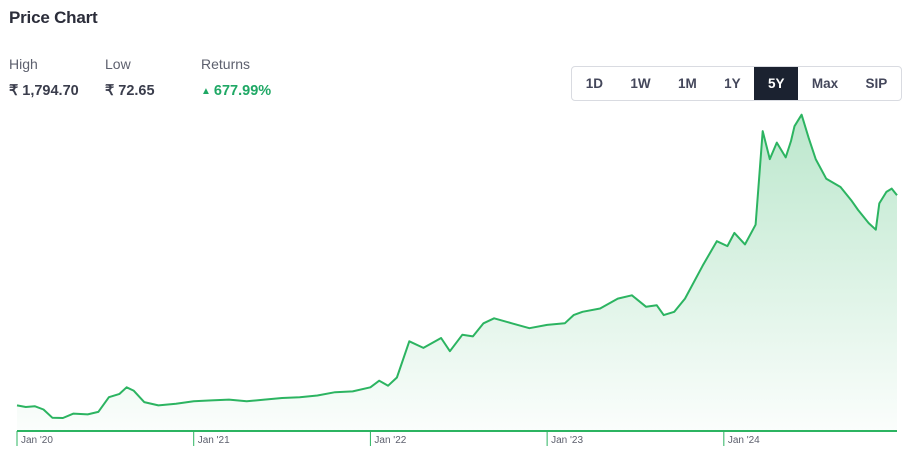  What do you see at coordinates (44, 91) in the screenshot?
I see `high-value: ₹ 1,794.70` at bounding box center [44, 91].